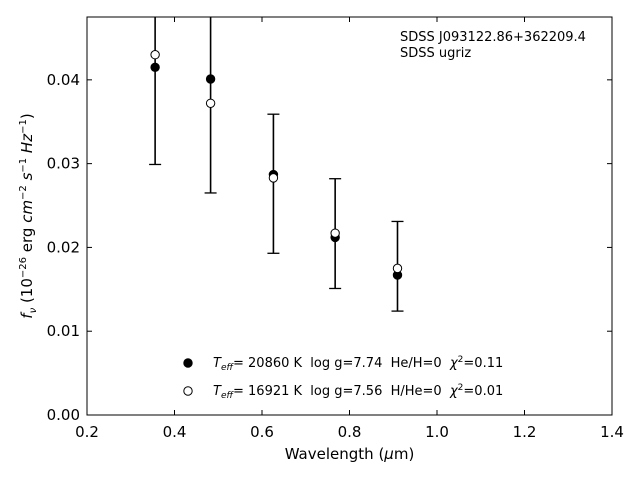 Image resolution: width=640 pixels, height=480 pixels. Describe the element at coordinates (87, 432) in the screenshot. I see `x-tick-label: 0.2` at that location.